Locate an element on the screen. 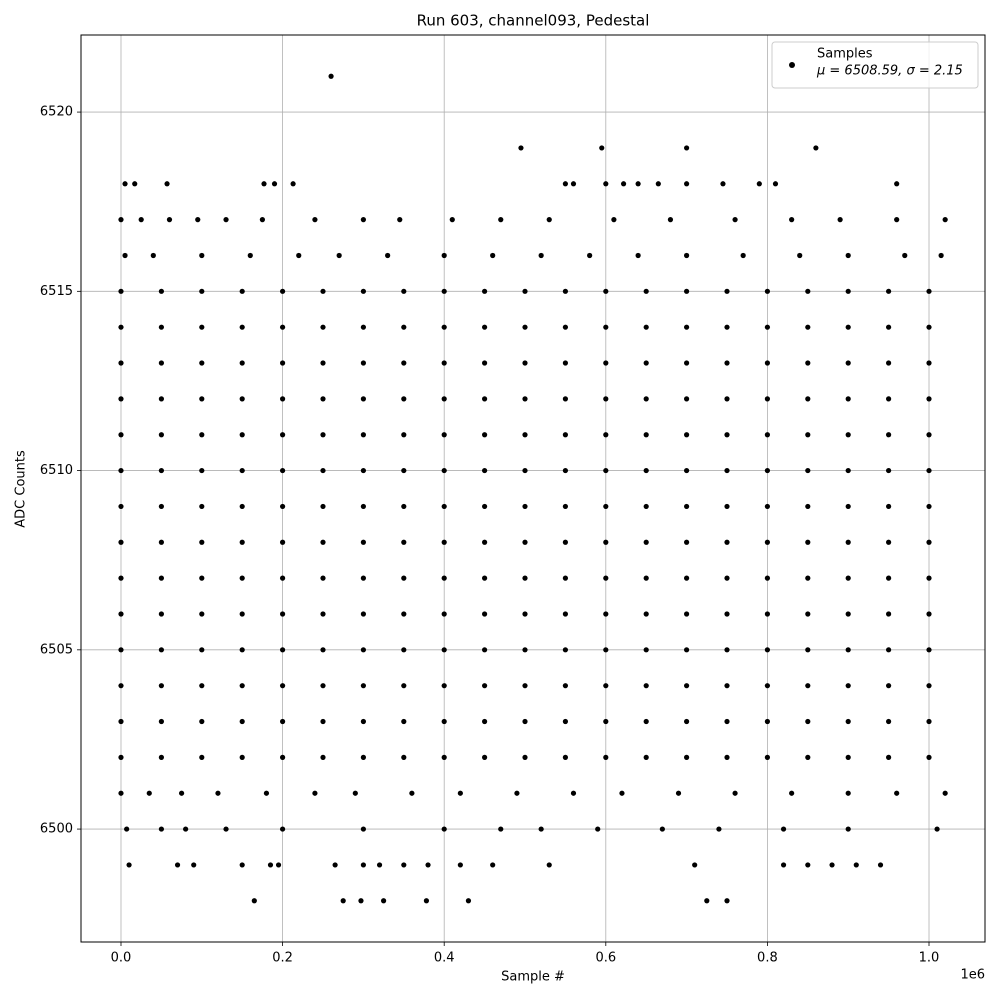 The height and width of the screenshot is (1000, 1000). legend-stats: μ = 6508.59, σ = 2.15 is located at coordinates (889, 71).